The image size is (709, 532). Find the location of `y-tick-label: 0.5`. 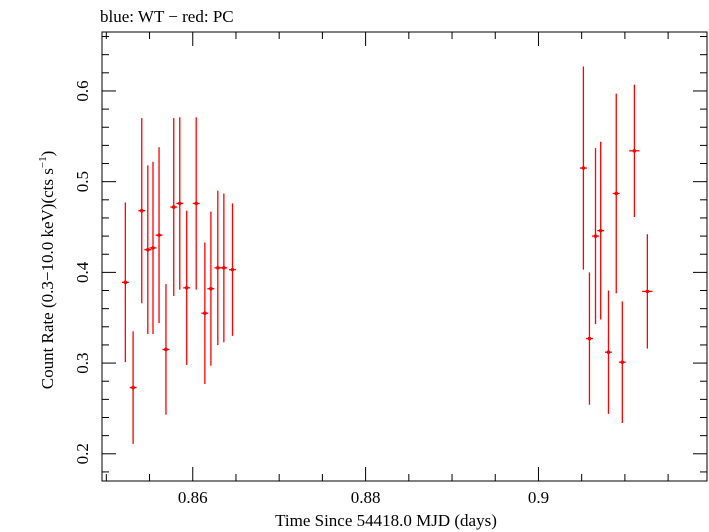

y-tick-label: 0.5 is located at coordinates (82, 181).